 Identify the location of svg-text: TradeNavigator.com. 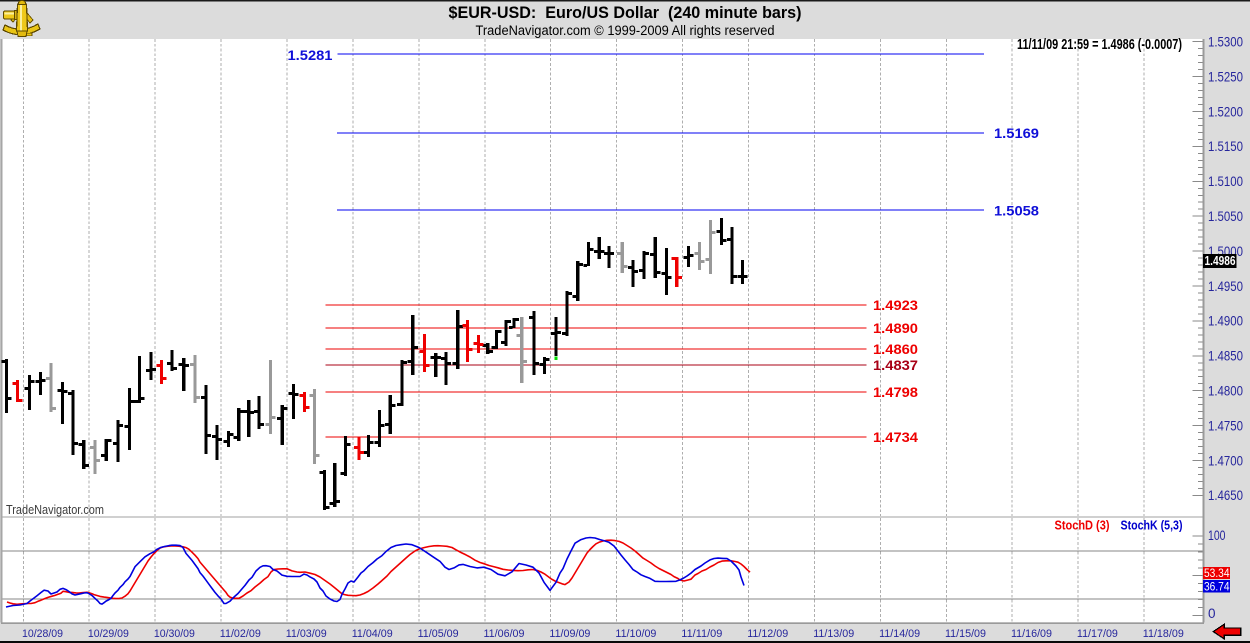
(55, 510).